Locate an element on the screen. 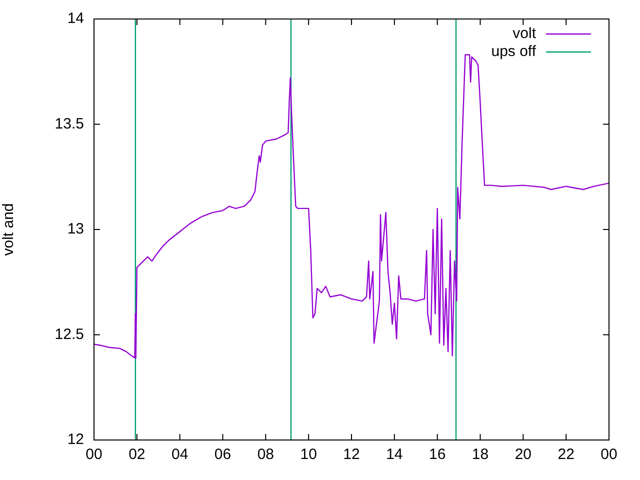 The width and height of the screenshot is (640, 480). x-tick-label: 12 is located at coordinates (351, 455).